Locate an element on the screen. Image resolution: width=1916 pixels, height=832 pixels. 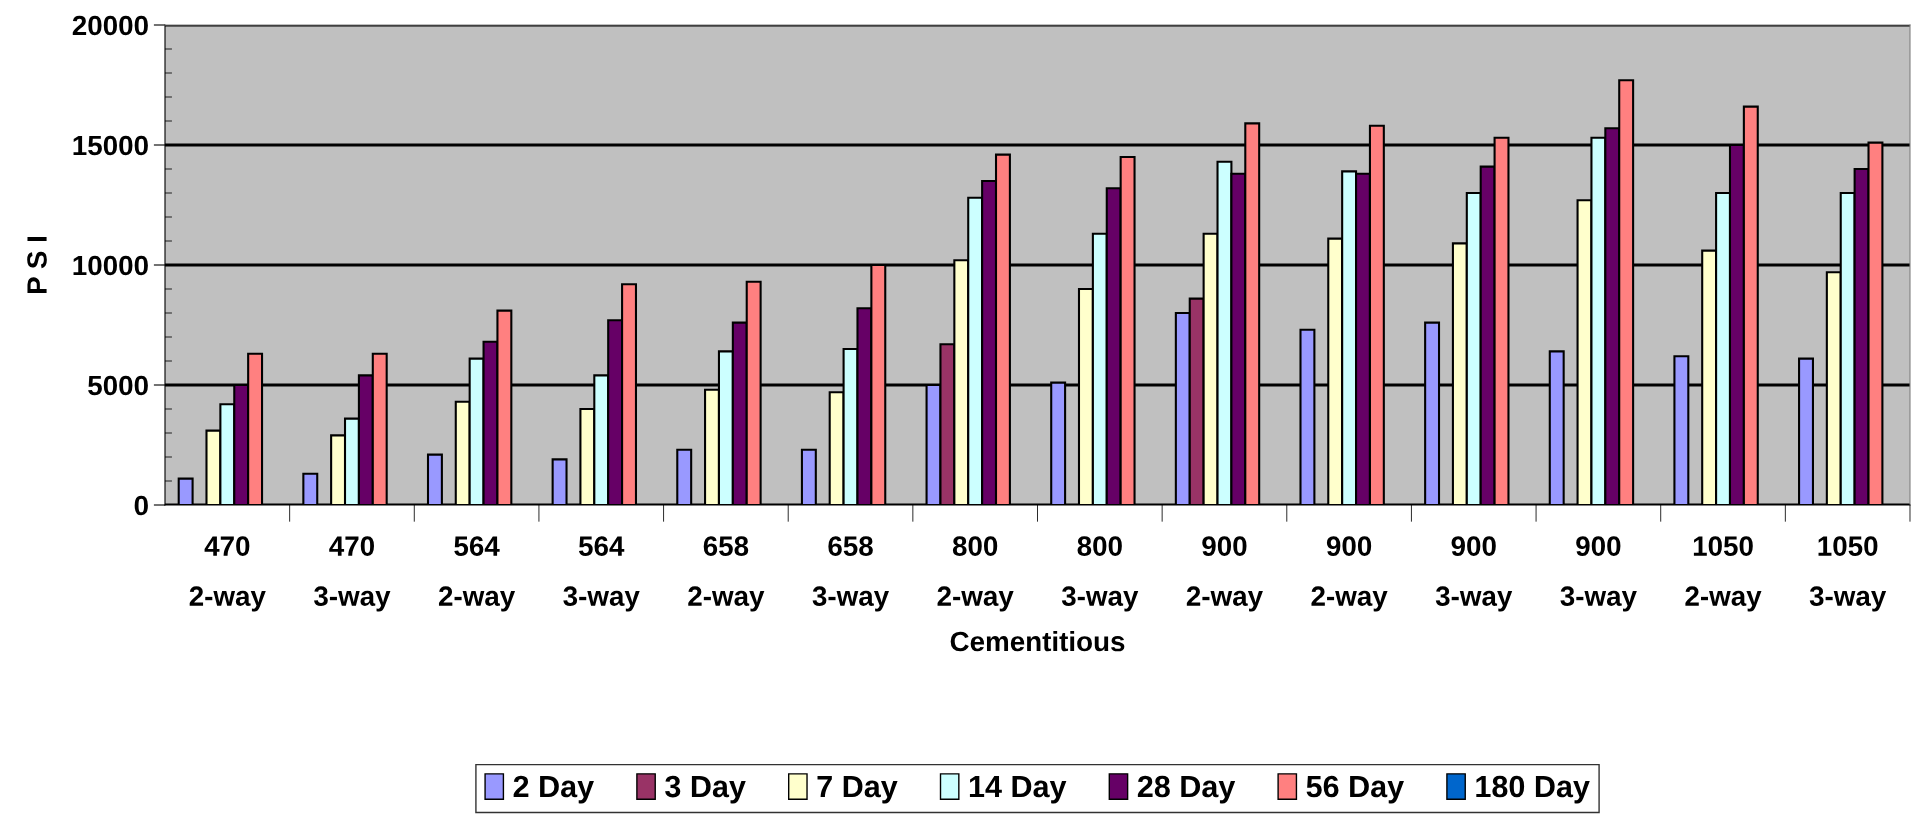
x-tick-label: 800 2-way is located at coordinates (975, 574).